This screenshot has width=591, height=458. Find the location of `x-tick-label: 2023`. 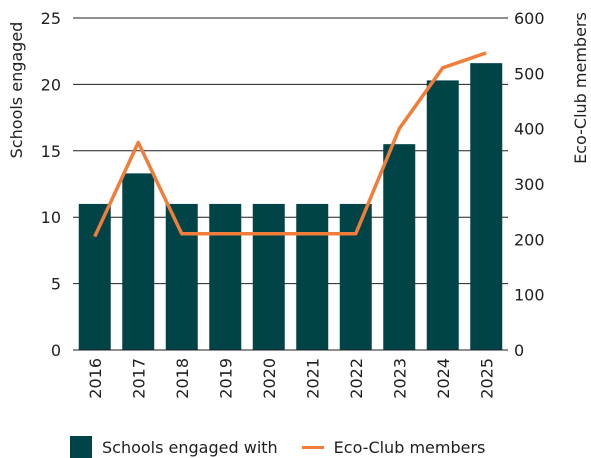

x-tick-label: 2023 is located at coordinates (399, 378).